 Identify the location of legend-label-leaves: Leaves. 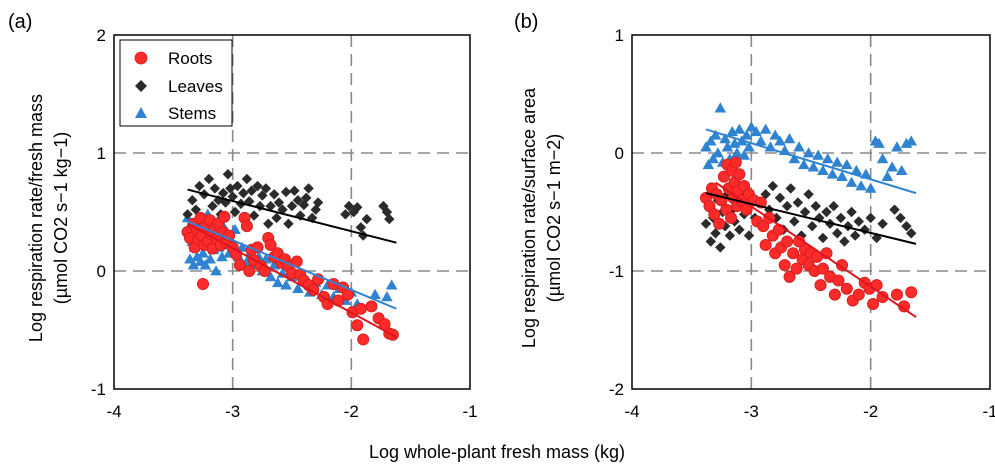
(195, 86).